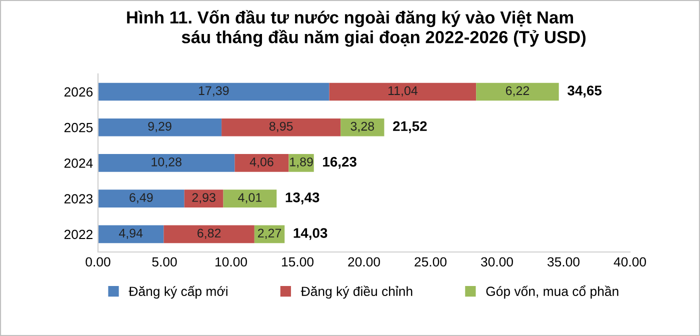  What do you see at coordinates (303, 198) in the screenshot?
I see `total-label: 13,43` at bounding box center [303, 198].